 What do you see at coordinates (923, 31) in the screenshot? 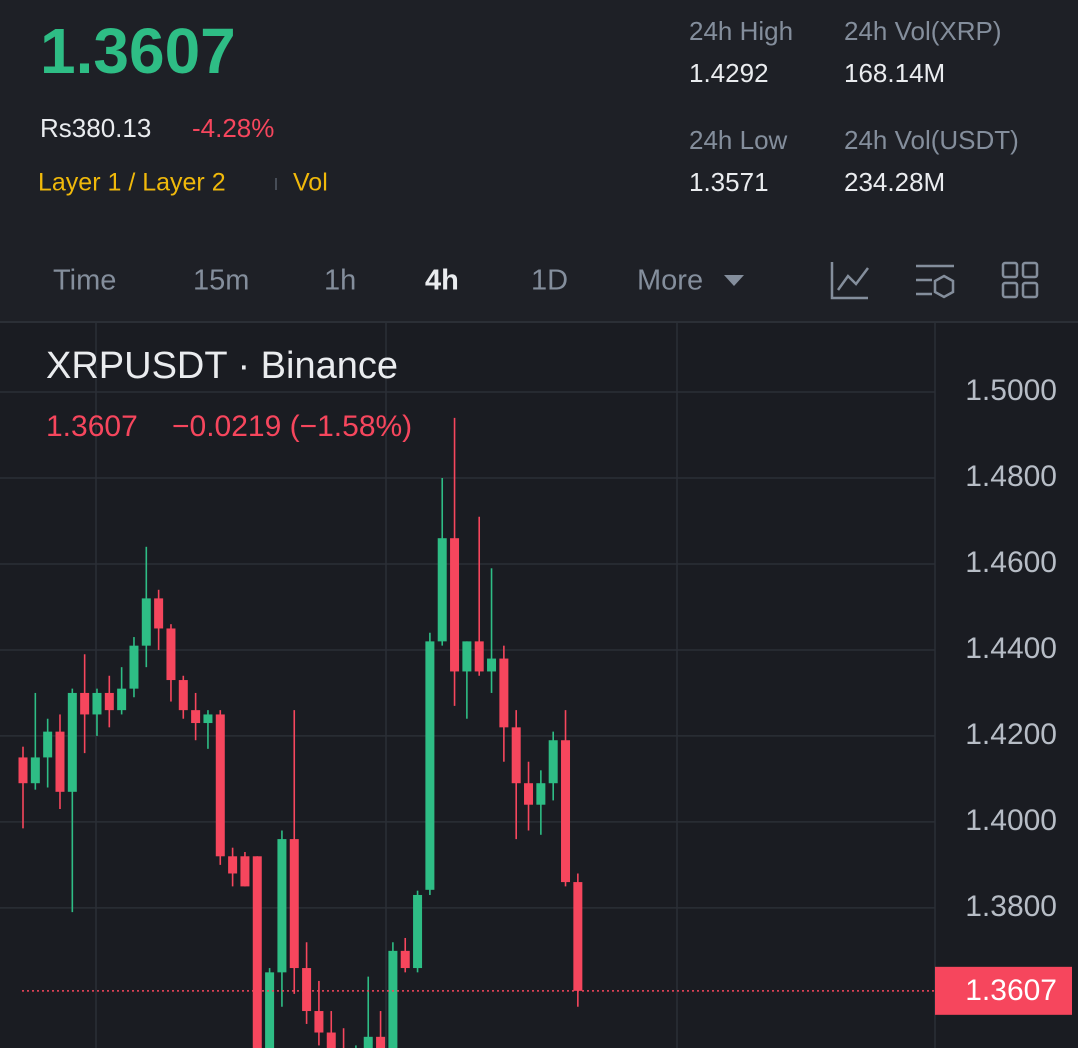
I see `stat-label: 24h Vol(XRP)` at bounding box center [923, 31].